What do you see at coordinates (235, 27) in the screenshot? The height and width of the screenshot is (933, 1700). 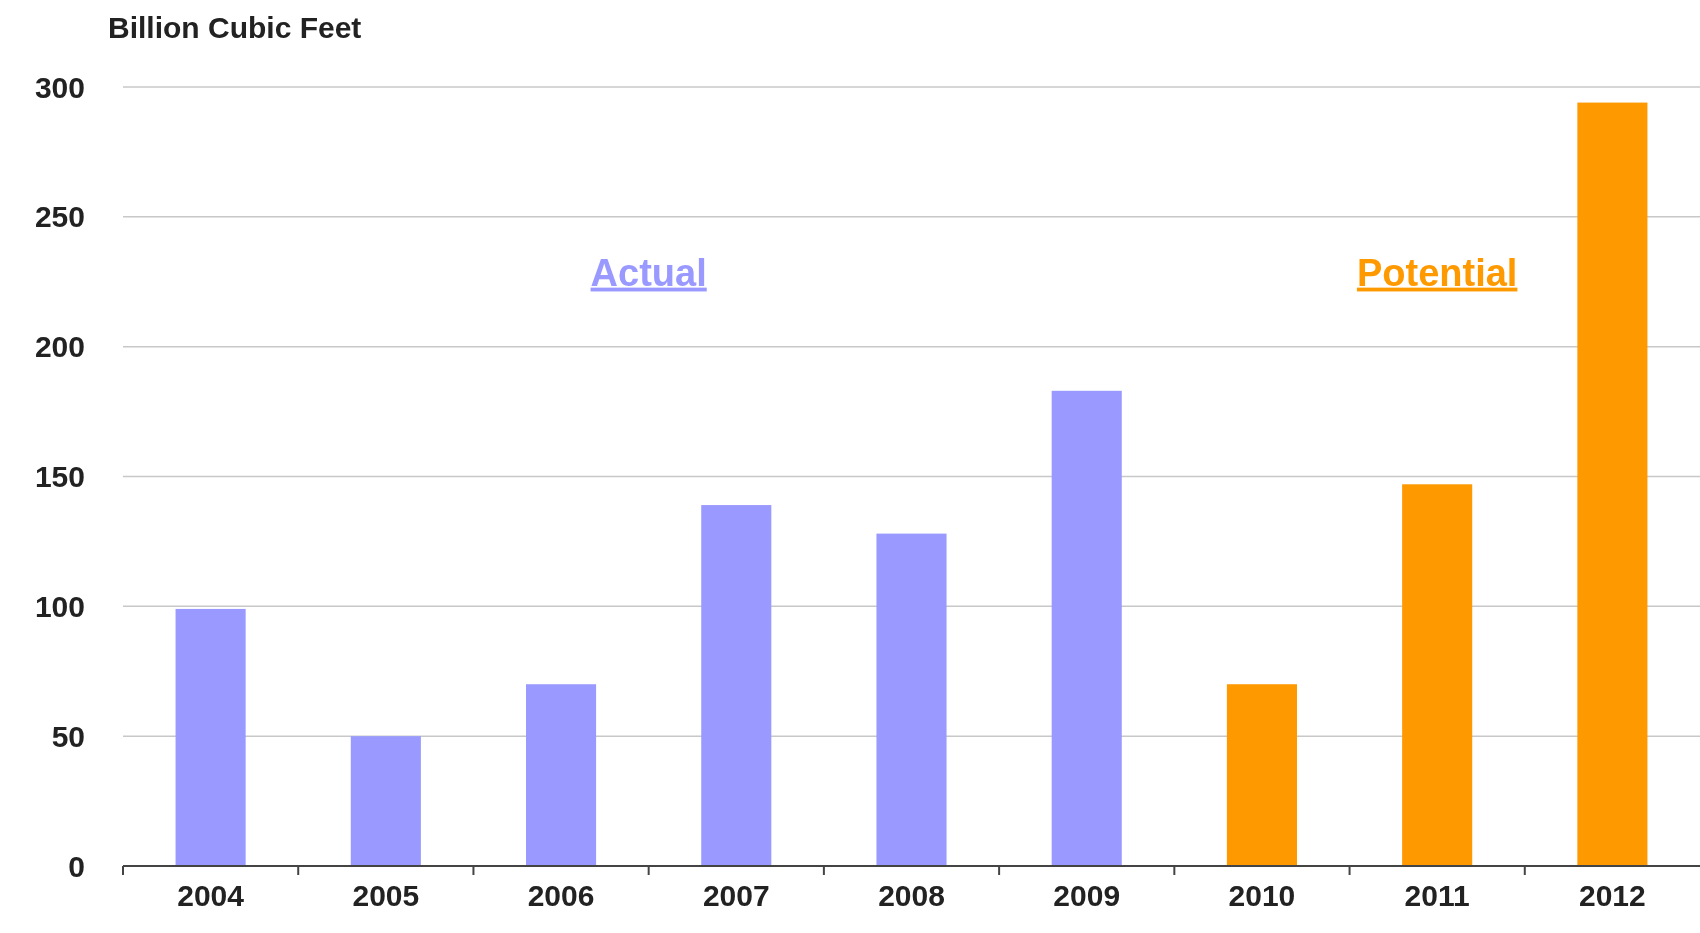 I see `y-axis-title: Billion Cubic Feet` at bounding box center [235, 27].